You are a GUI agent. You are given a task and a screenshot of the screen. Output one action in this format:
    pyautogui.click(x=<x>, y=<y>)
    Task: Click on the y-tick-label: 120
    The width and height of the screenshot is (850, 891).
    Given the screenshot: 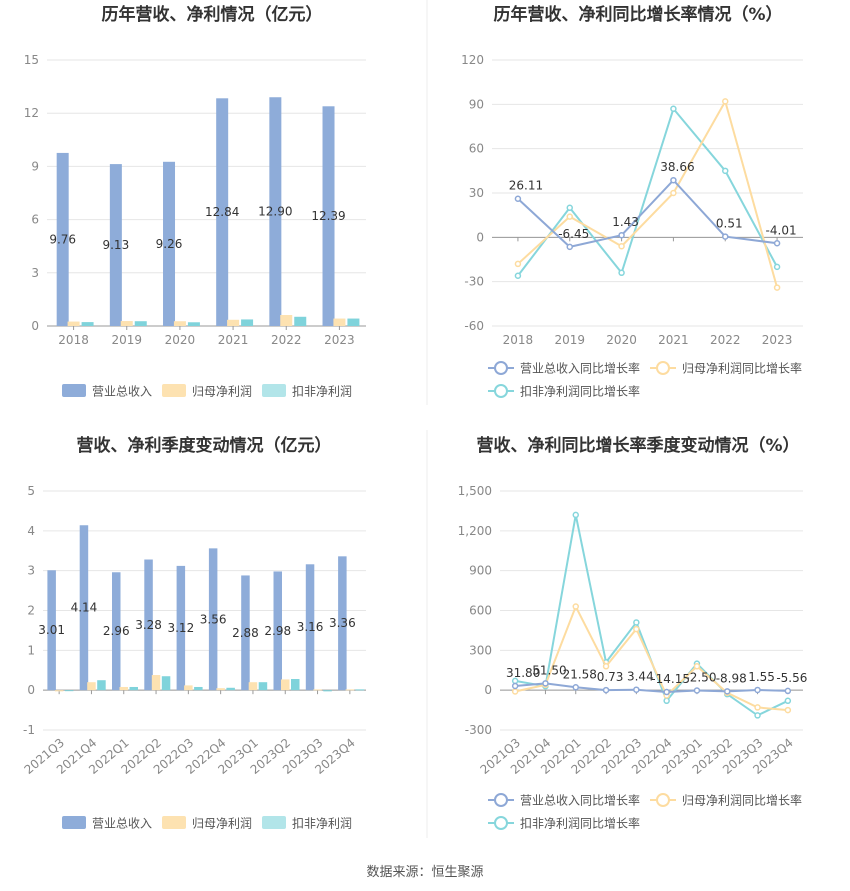 What is the action you would take?
    pyautogui.click(x=472, y=60)
    